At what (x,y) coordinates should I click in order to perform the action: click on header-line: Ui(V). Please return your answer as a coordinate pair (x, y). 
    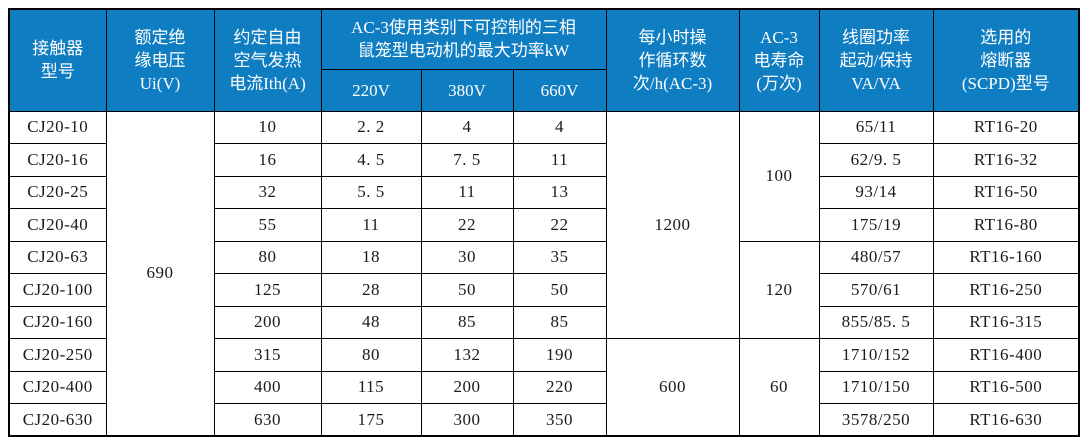
    Looking at the image, I should click on (160, 83).